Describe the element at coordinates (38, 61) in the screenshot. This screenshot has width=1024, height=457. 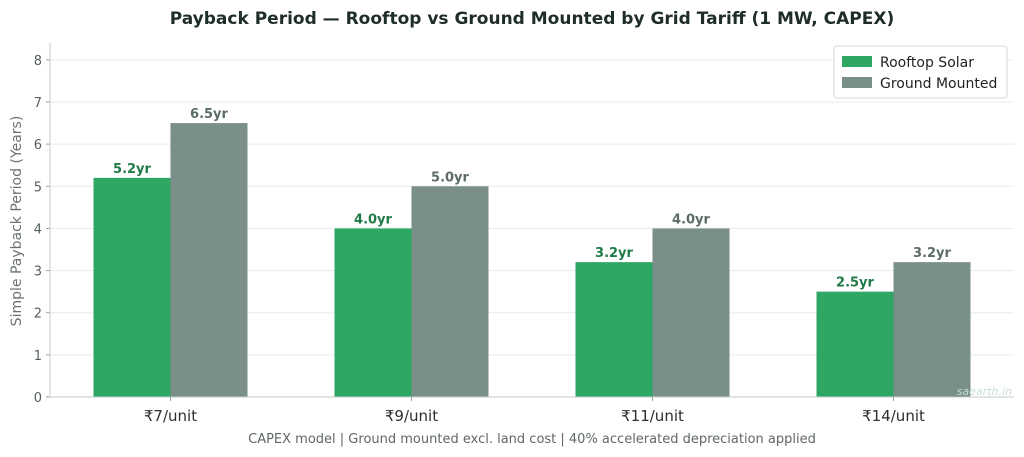
I see `y-tick-label: 8` at that location.